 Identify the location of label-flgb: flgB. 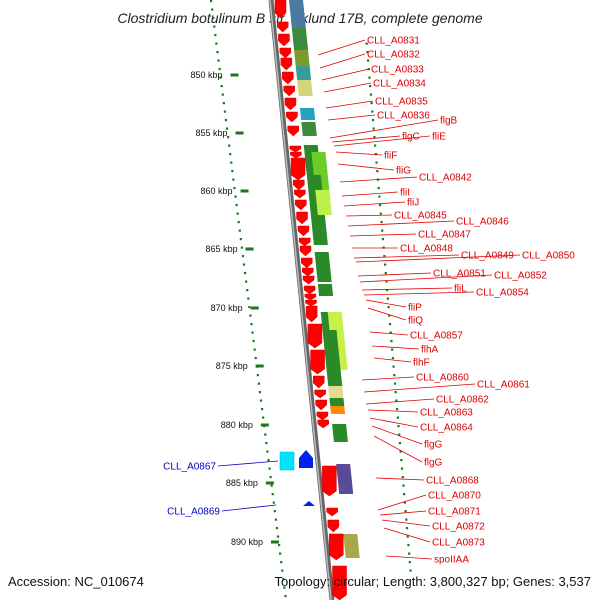
(449, 121).